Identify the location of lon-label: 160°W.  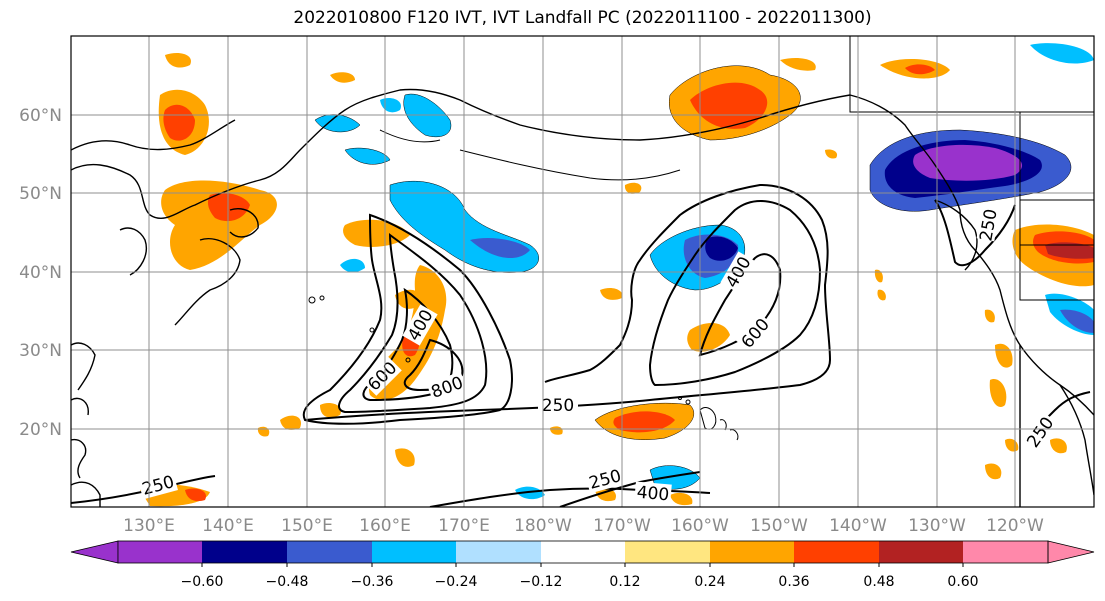
(700, 526).